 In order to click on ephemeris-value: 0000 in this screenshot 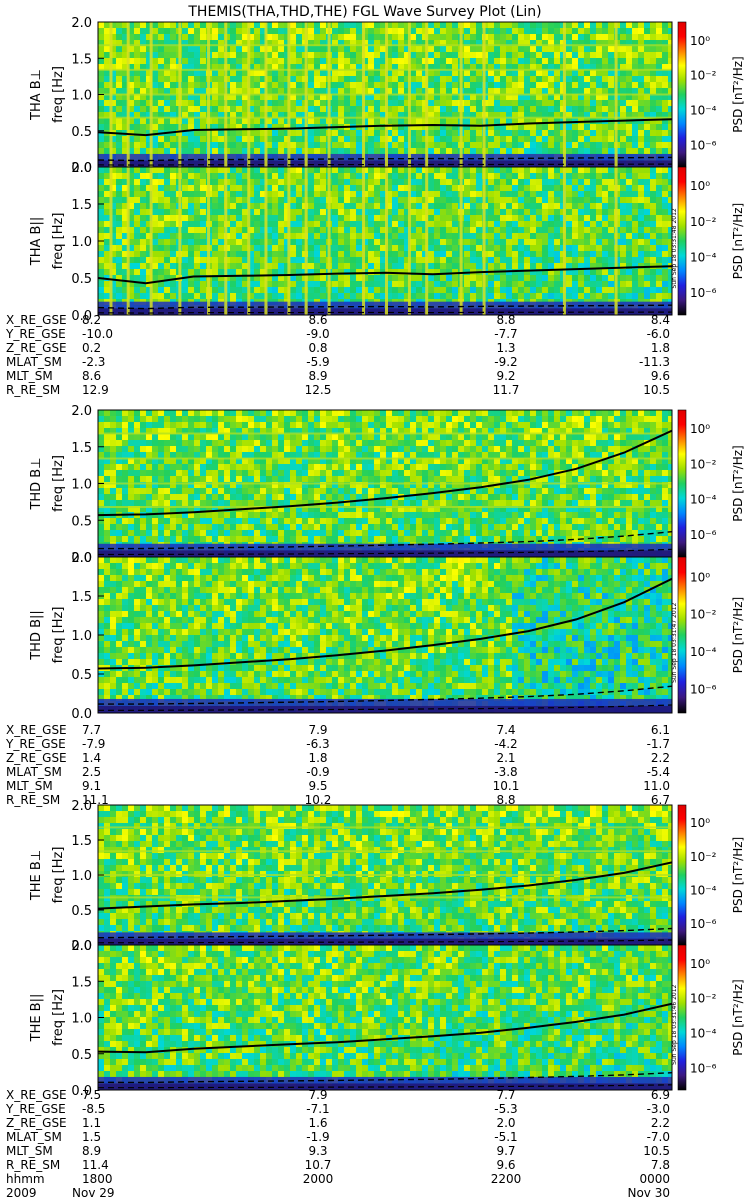, I will do `click(654, 1179)`.